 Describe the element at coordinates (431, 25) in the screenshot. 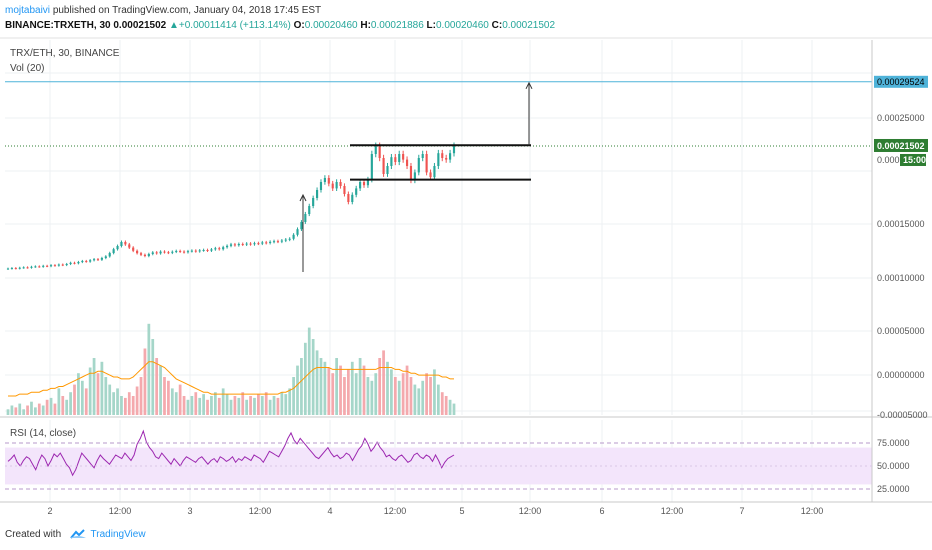

I see `low-label: L:` at that location.